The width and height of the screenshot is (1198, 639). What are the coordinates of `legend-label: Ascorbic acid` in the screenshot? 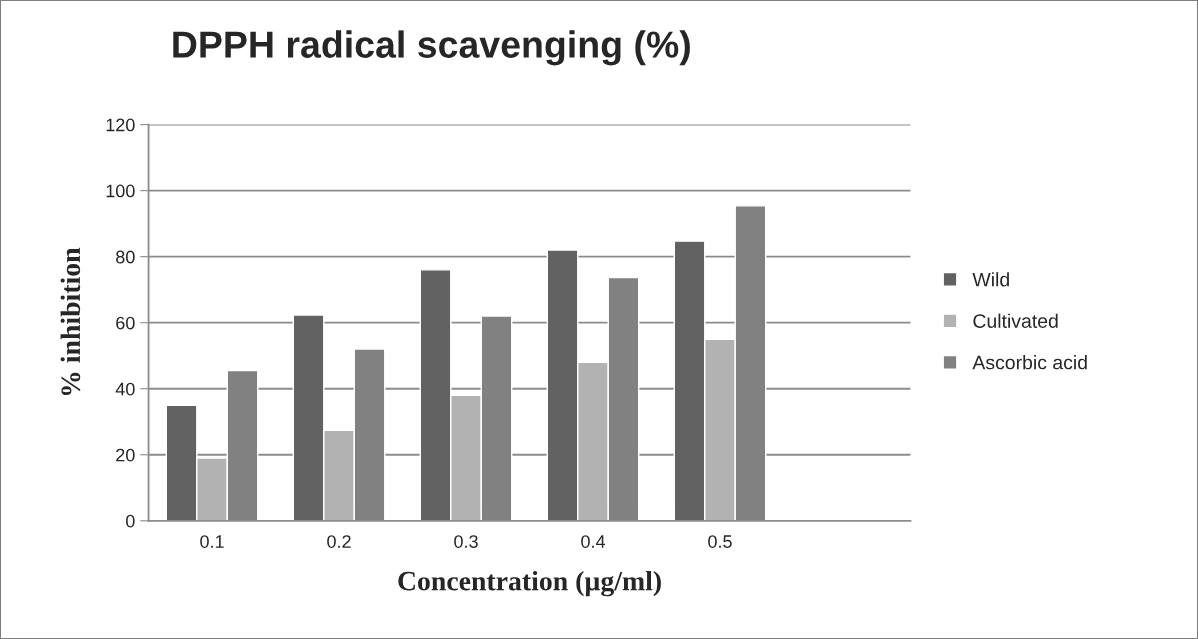 It's located at (1029, 362).